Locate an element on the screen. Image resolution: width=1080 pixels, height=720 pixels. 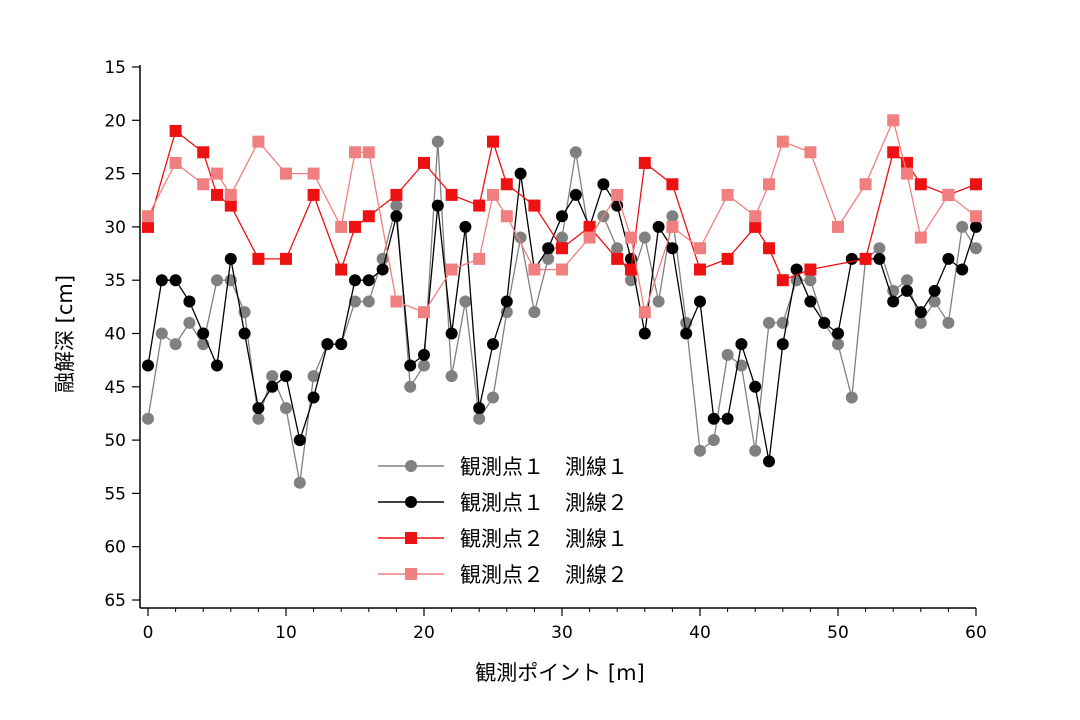
x-tick-label: 20 is located at coordinates (424, 633).